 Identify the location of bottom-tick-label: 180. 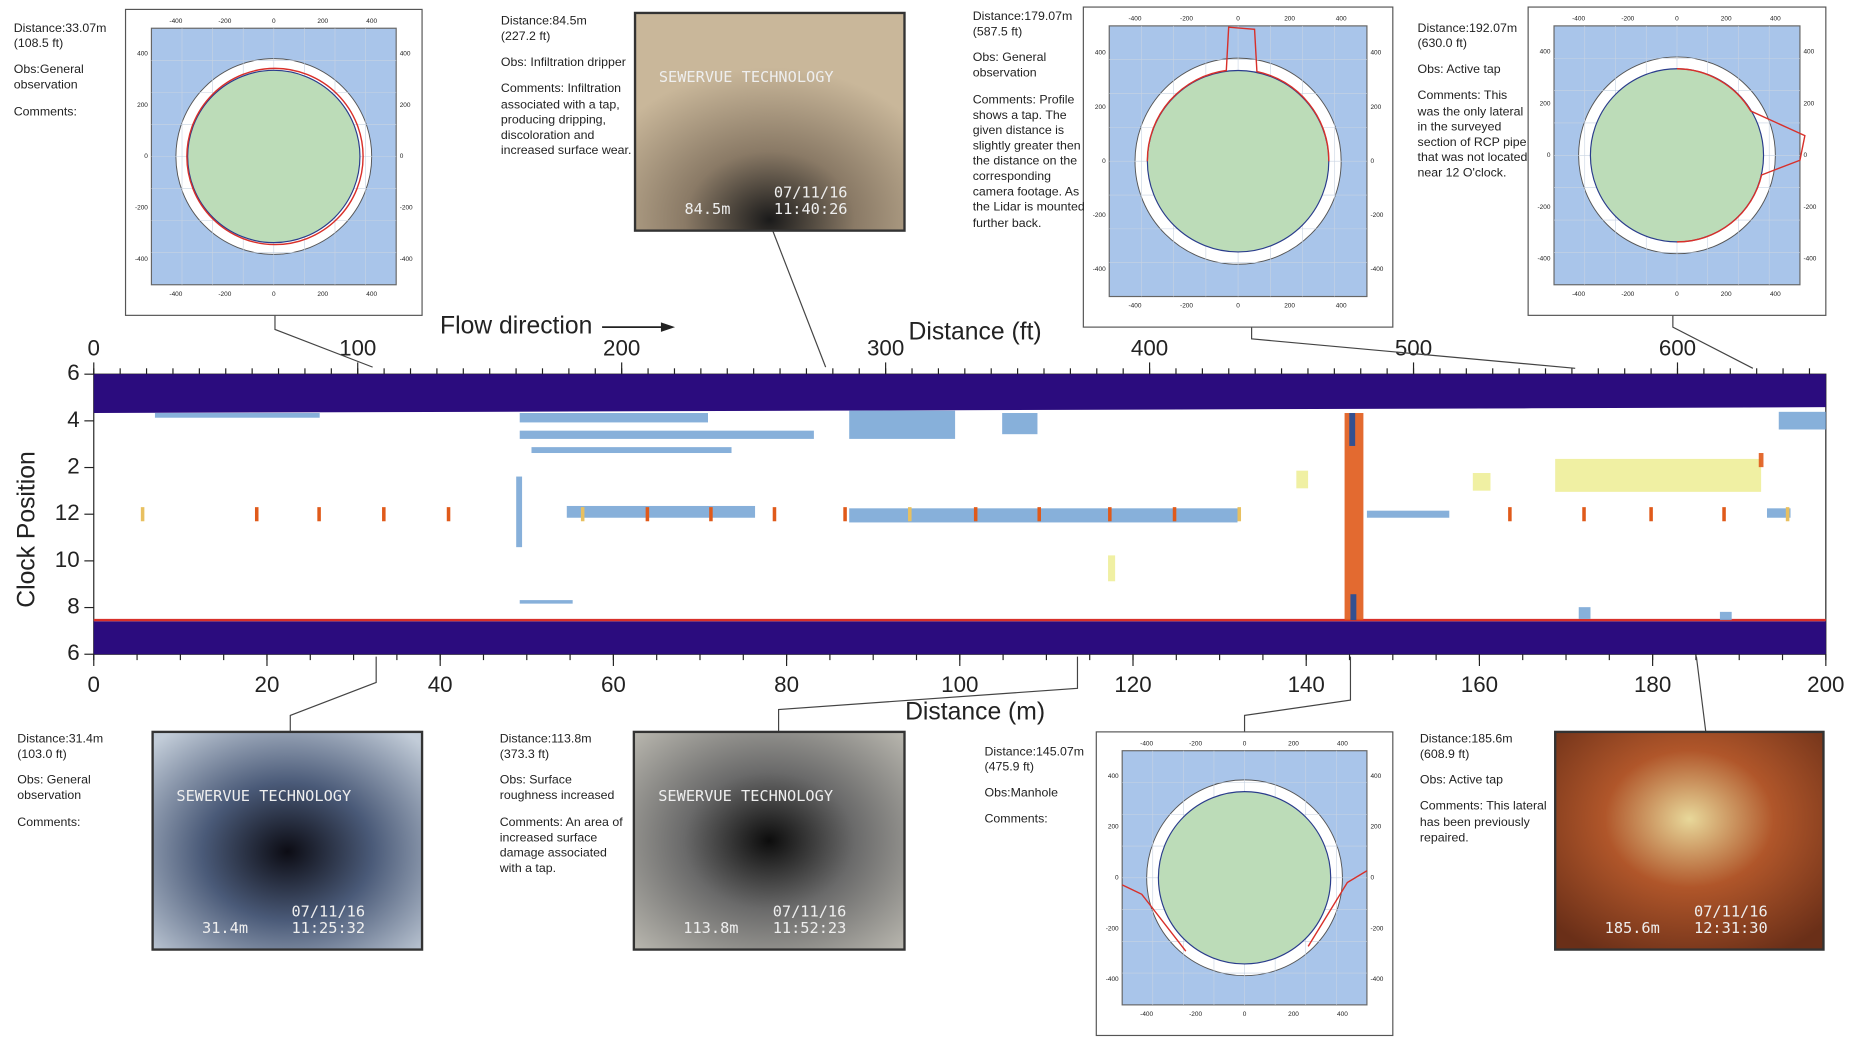
(1652, 684).